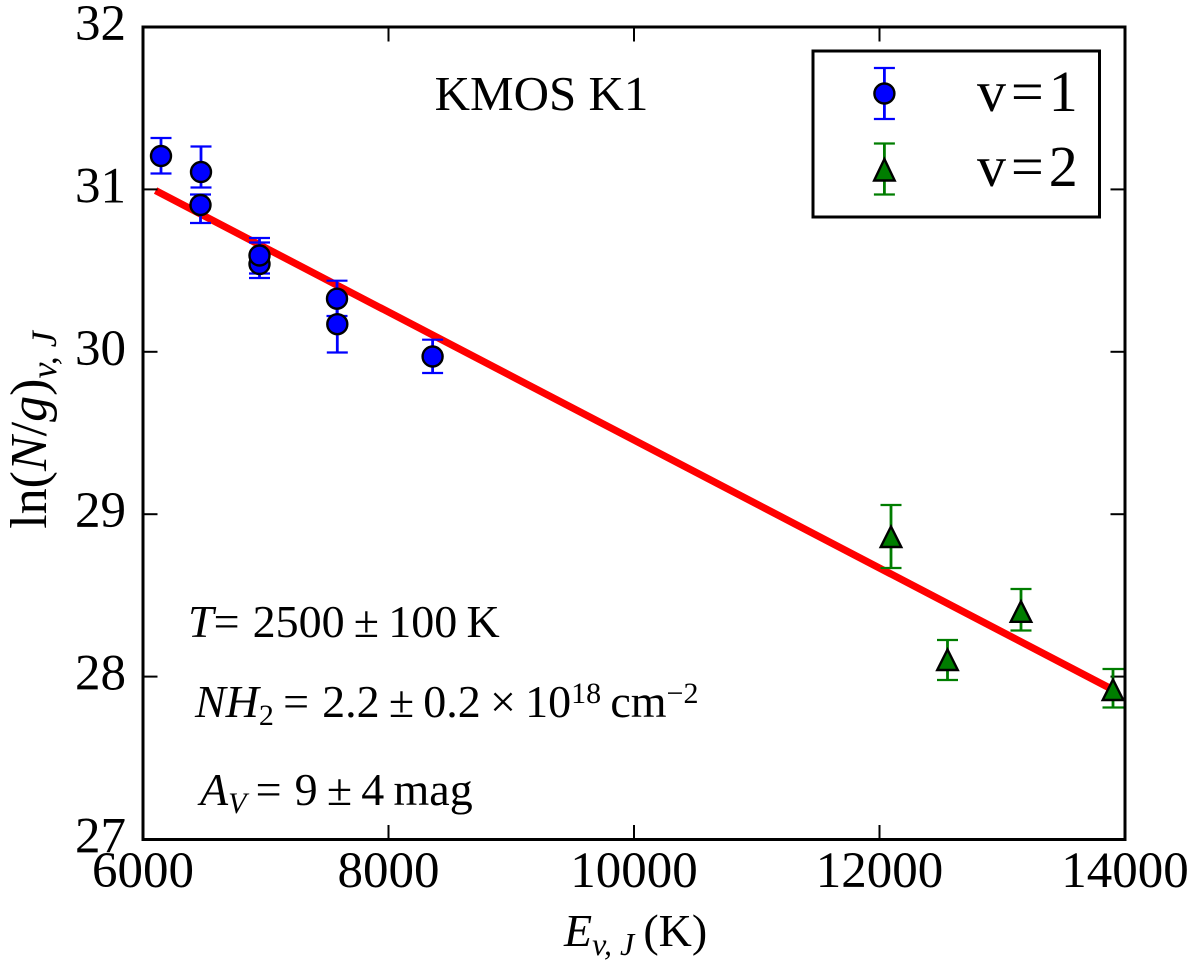 This screenshot has width=1200, height=971. What do you see at coordinates (100, 26) in the screenshot?
I see `svg-text: 32` at bounding box center [100, 26].